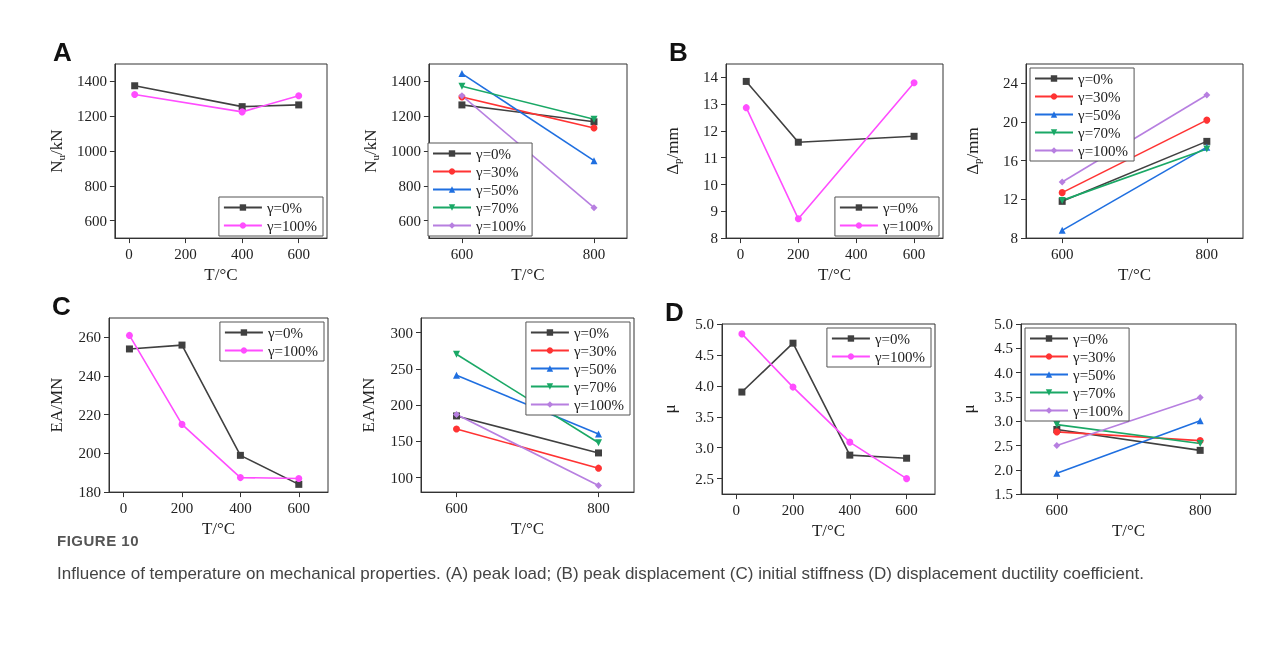 This screenshot has height=648, width=1288. What do you see at coordinates (1011, 83) in the screenshot?
I see `y-tick-label: 24` at bounding box center [1011, 83].